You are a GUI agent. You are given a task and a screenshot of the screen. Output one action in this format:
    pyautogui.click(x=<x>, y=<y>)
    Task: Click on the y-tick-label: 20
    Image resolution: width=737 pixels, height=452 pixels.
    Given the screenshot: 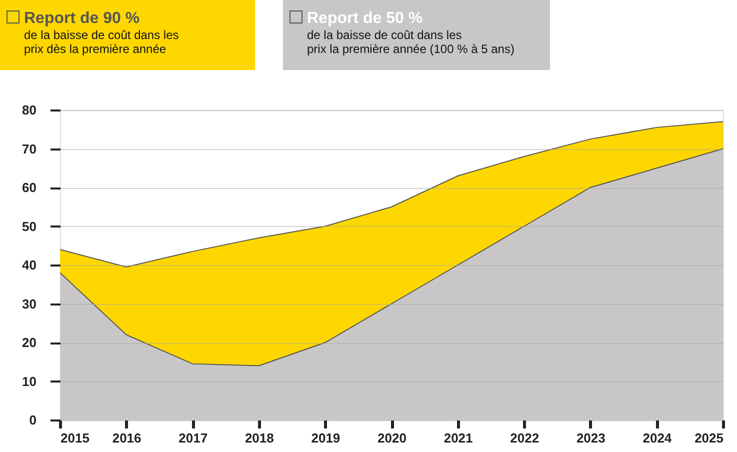 What is the action you would take?
    pyautogui.click(x=29, y=342)
    